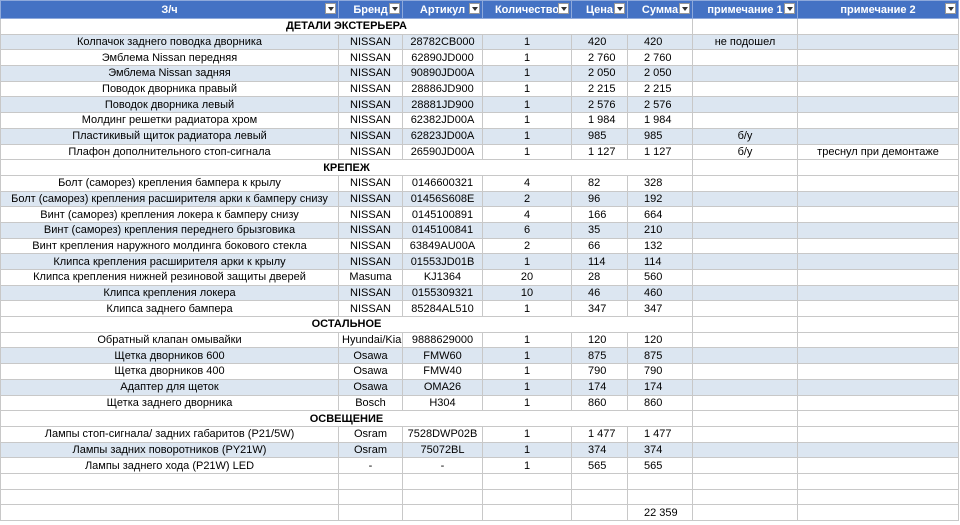 This screenshot has height=525, width=960. What do you see at coordinates (442, 309) in the screenshot?
I see `cell-article: 85284AL510` at bounding box center [442, 309].